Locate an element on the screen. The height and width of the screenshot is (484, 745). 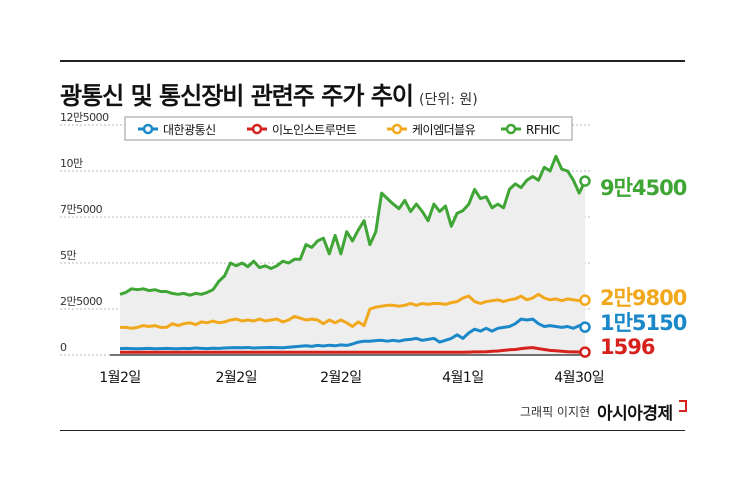
legend-label: RFHIC is located at coordinates (543, 130).